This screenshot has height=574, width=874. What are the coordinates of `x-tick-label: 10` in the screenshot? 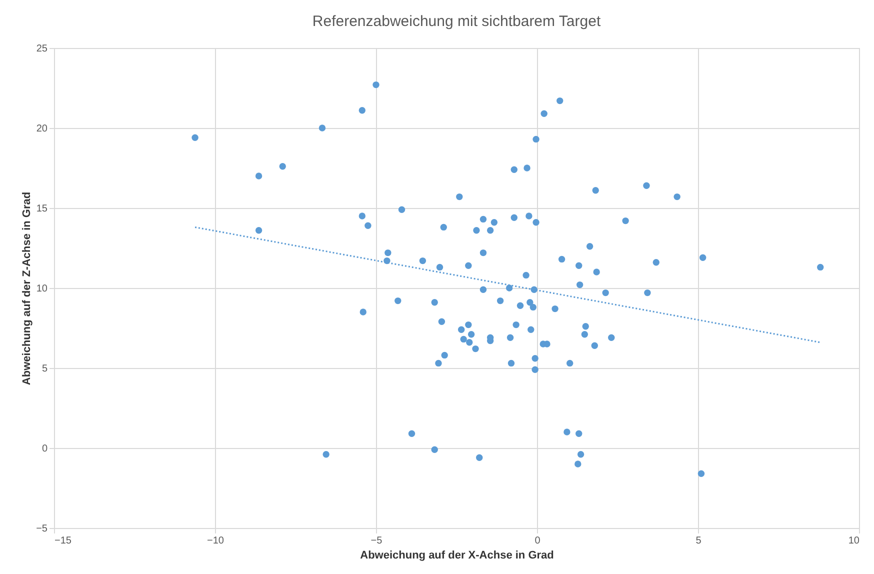 It's located at (854, 541).